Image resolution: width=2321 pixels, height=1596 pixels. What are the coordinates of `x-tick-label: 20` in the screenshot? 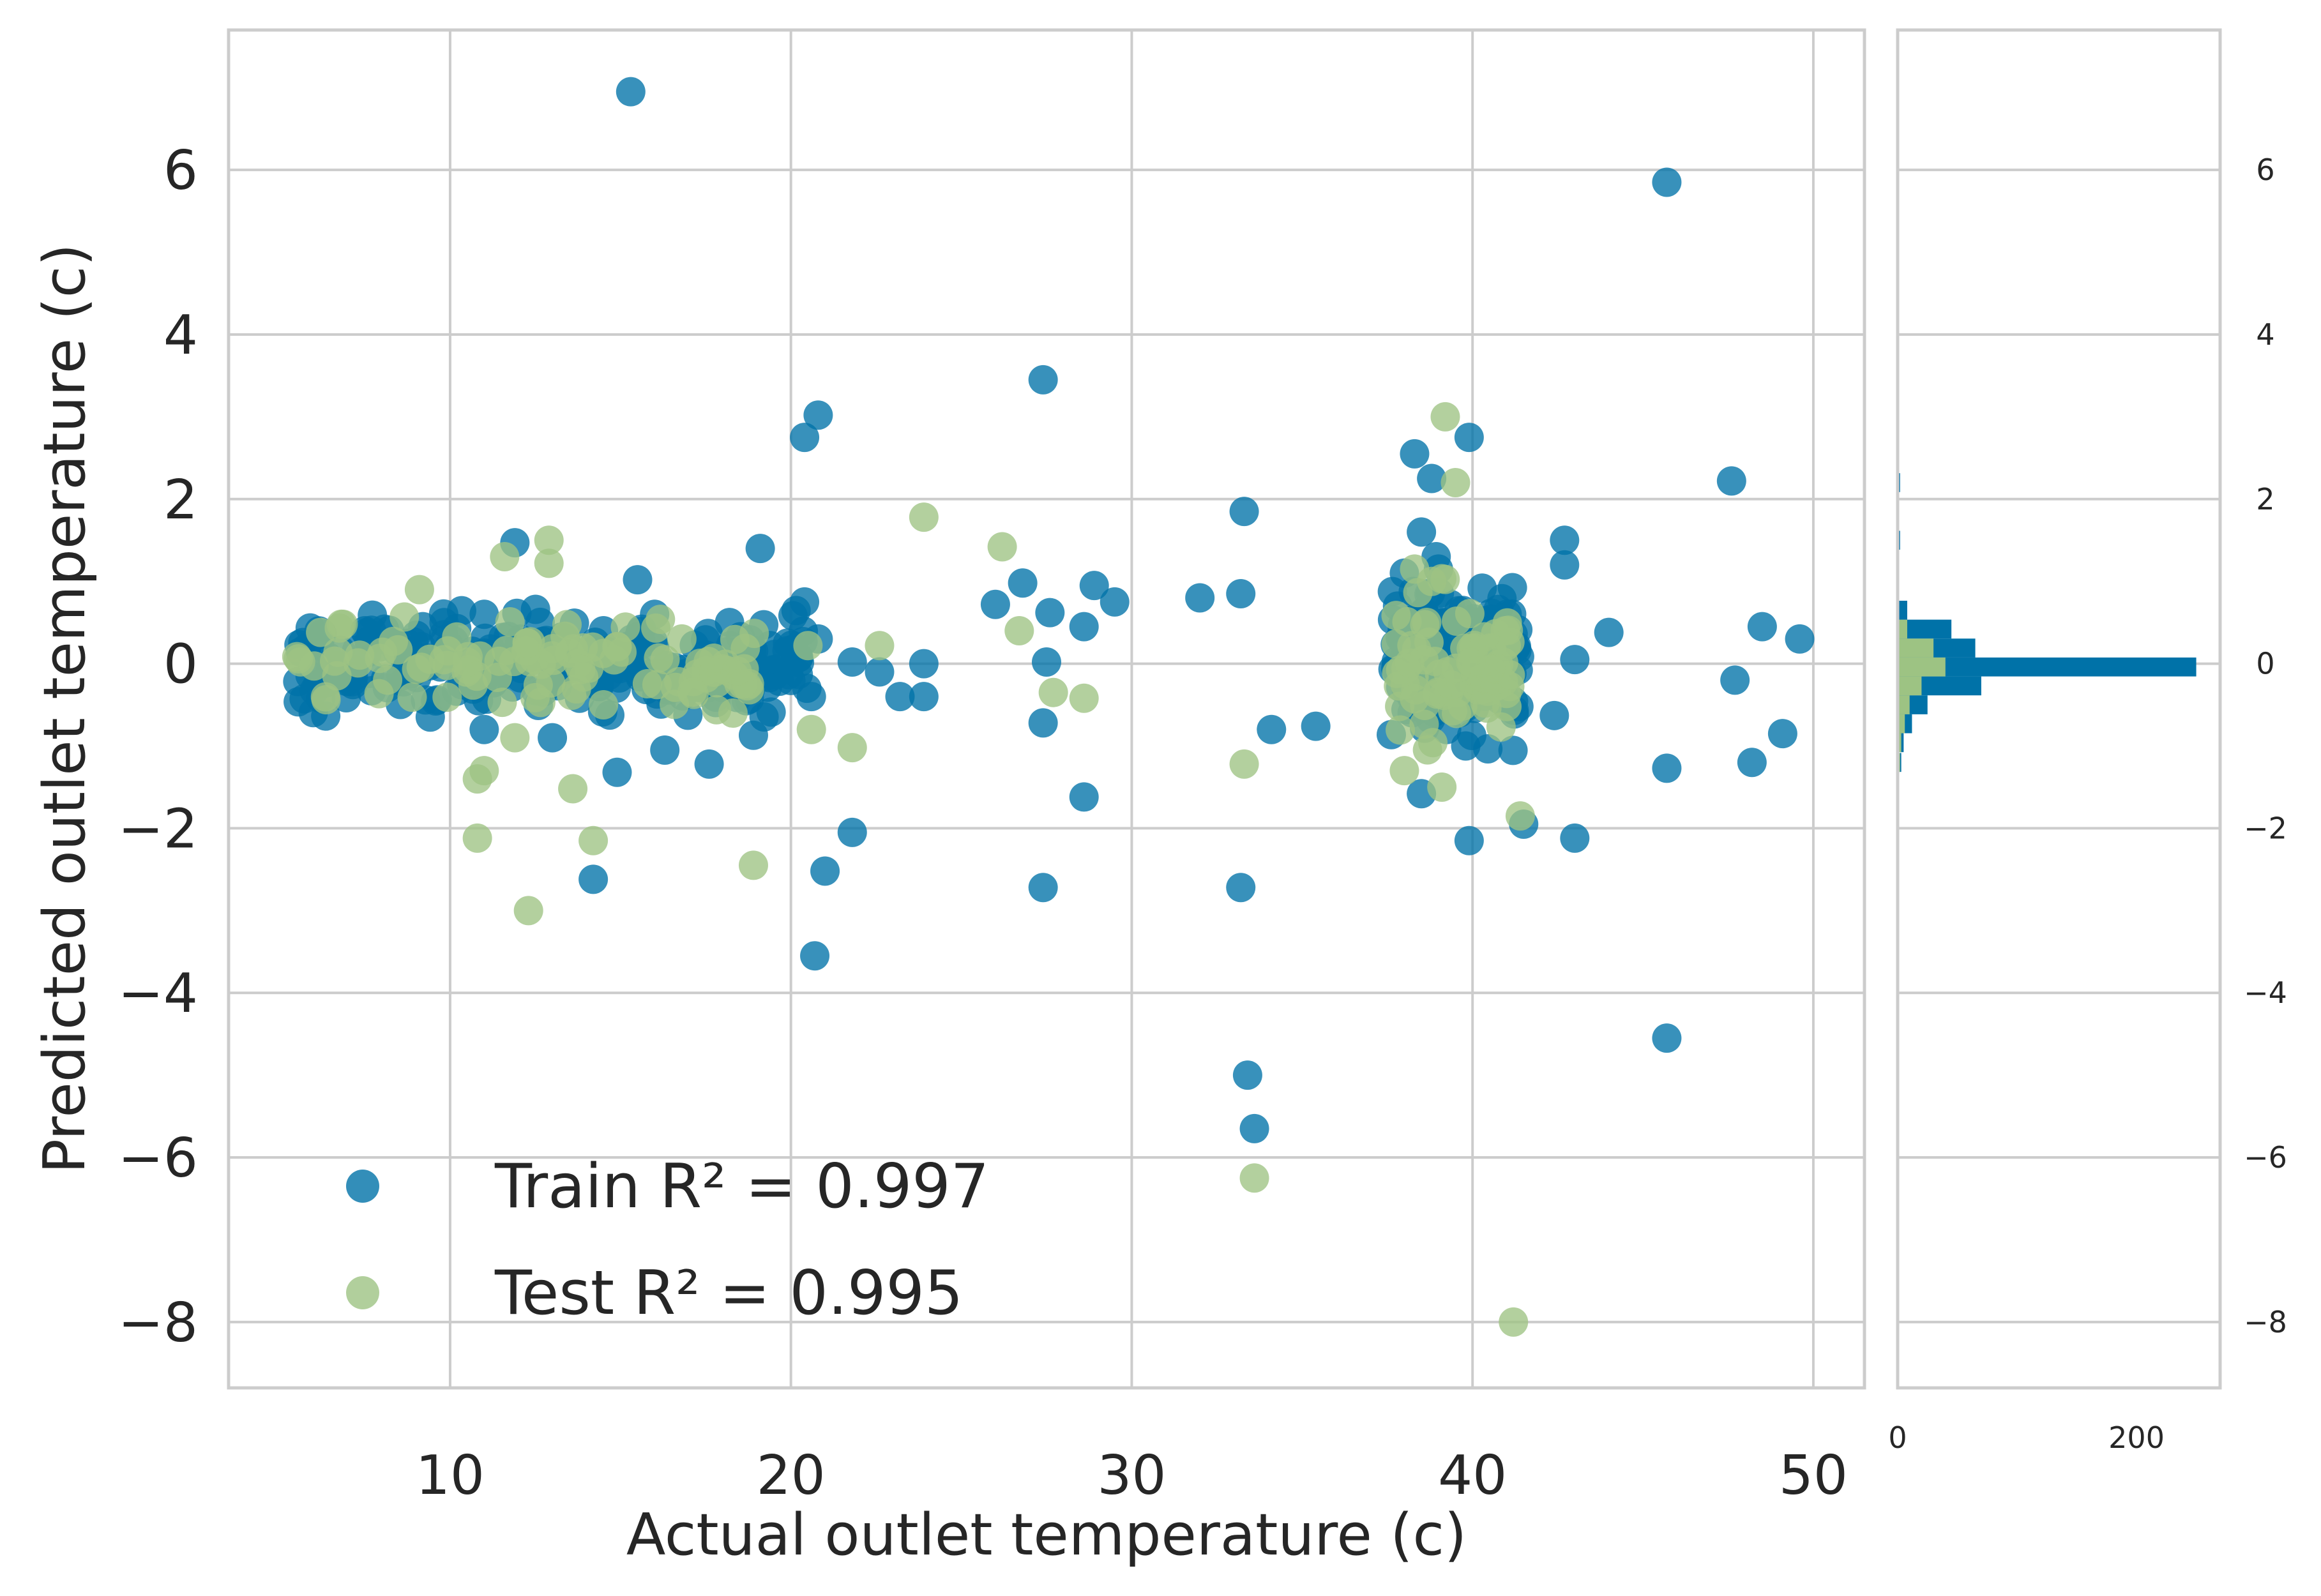 It's located at (791, 1475).